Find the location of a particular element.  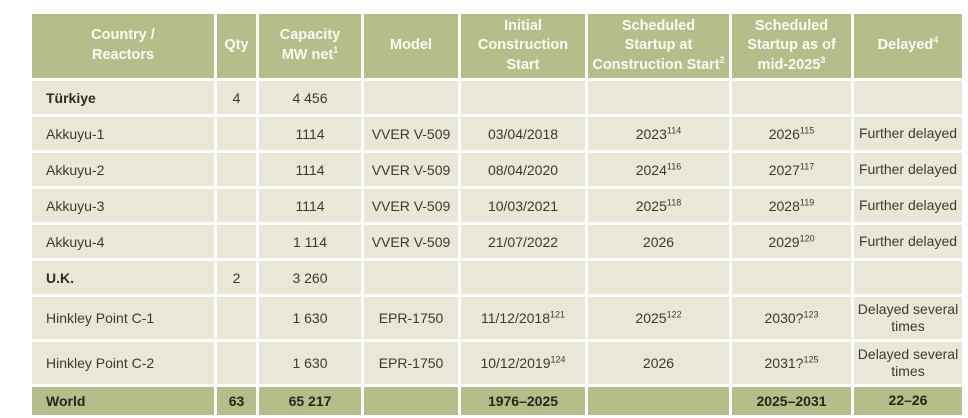

row-uk: U.K. 2 3 260 is located at coordinates (497, 277).